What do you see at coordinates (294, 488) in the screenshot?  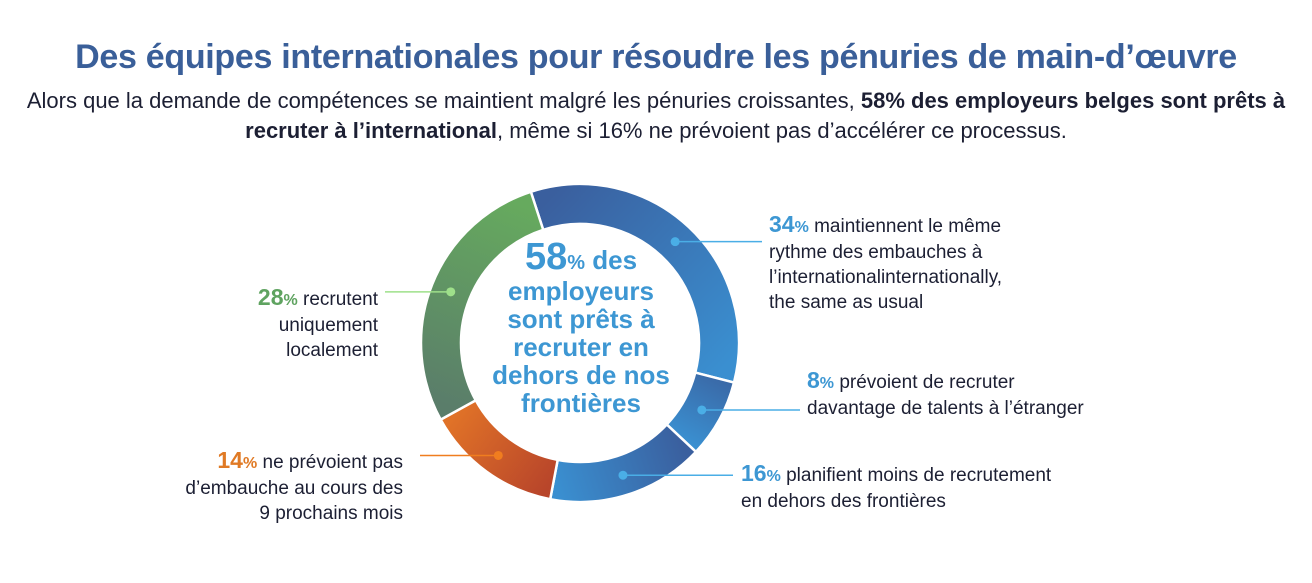 I see `callout-14-line2: d’embauche au cours des` at bounding box center [294, 488].